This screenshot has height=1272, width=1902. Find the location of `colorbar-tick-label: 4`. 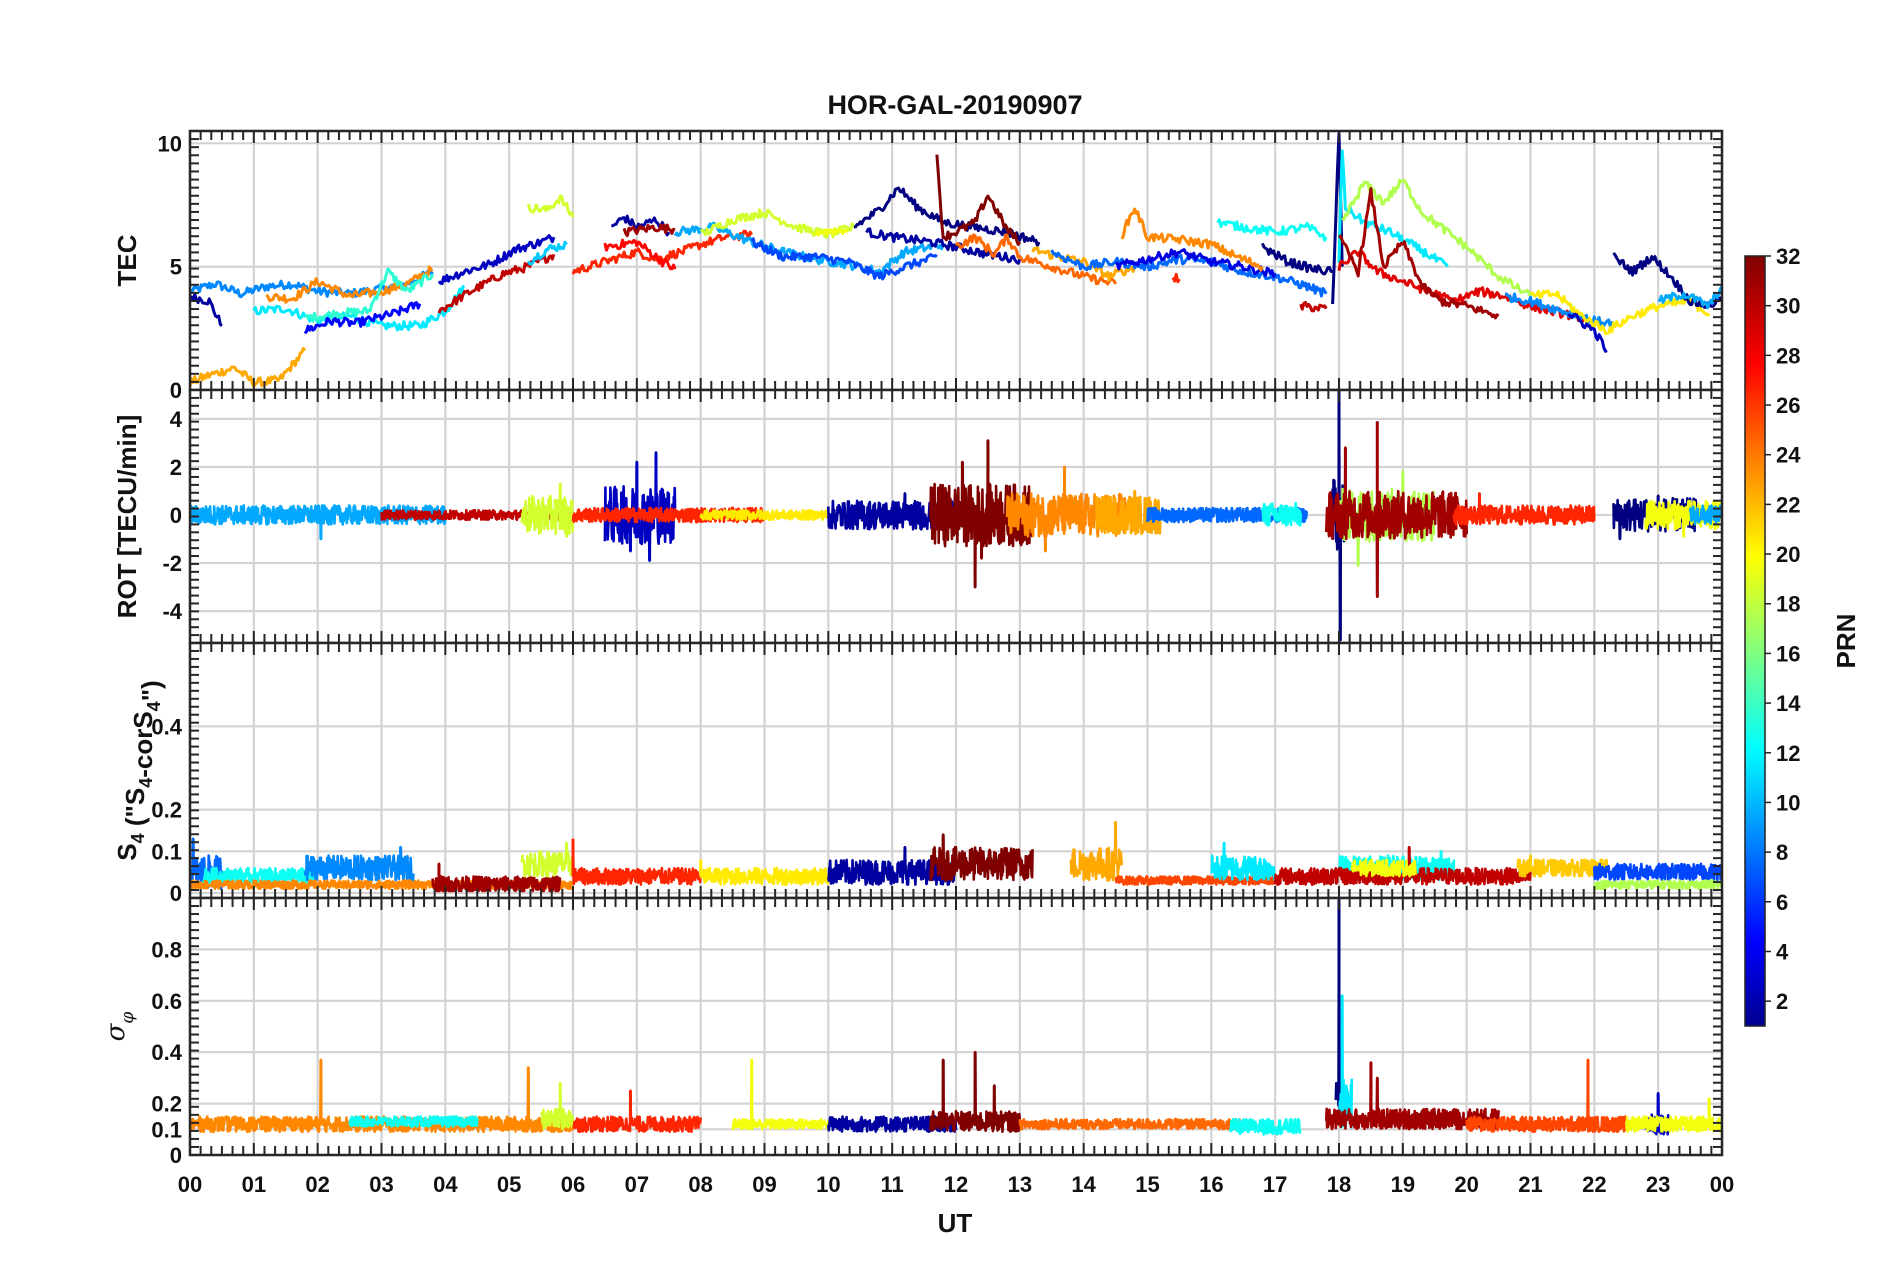

colorbar-tick-label: 4 is located at coordinates (1782, 951).